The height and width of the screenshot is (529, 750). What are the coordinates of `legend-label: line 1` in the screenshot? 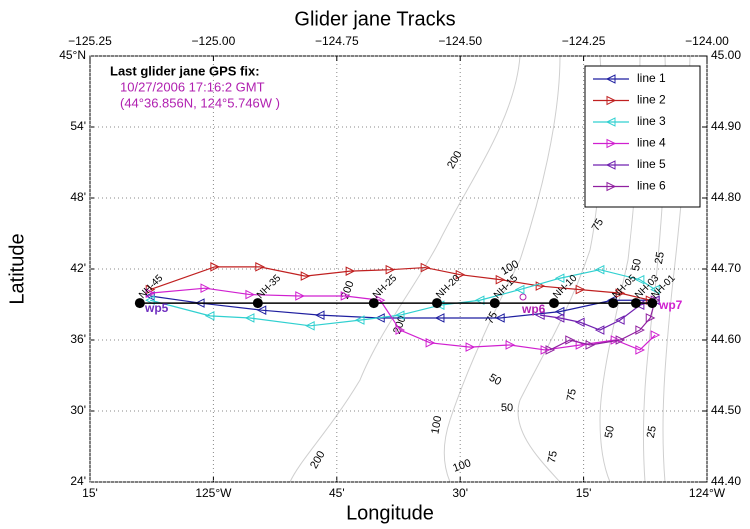 It's located at (651, 78).